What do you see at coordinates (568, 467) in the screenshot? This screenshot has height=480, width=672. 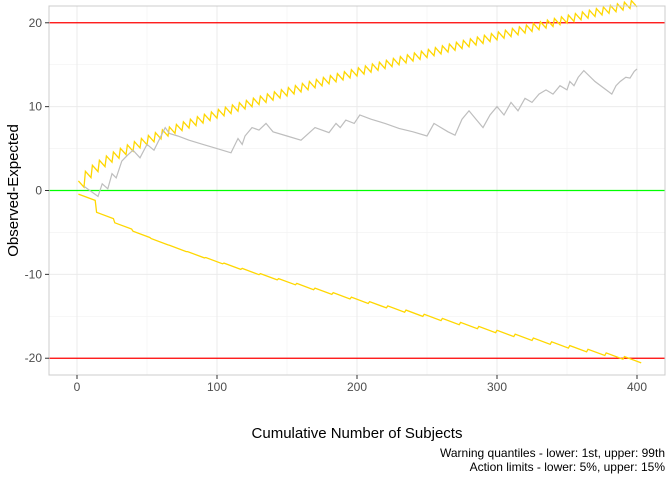 I see `caption-action-limits: Action limits - lower: 5%, upper: 15%` at bounding box center [568, 467].